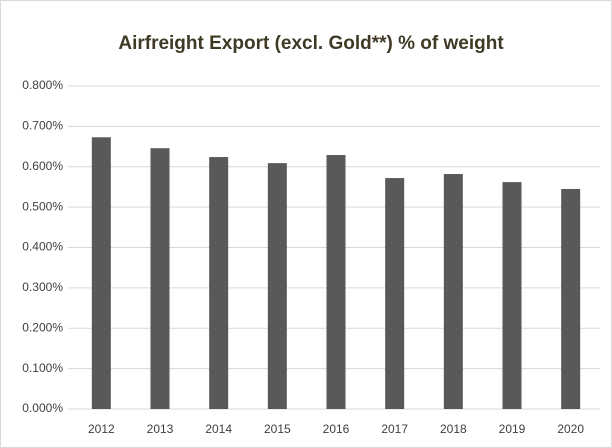  What do you see at coordinates (277, 429) in the screenshot?
I see `x-tick-label: 2015` at bounding box center [277, 429].